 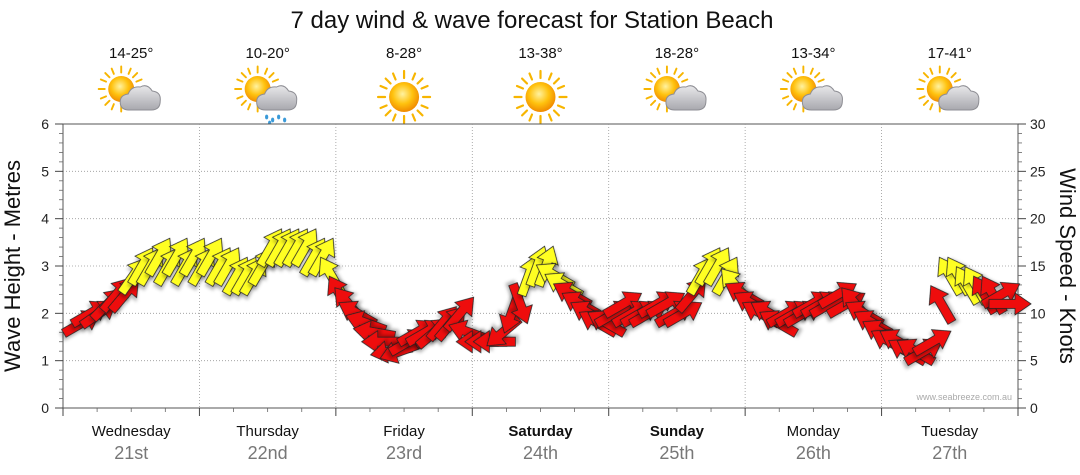 I want to click on day-date-label: 22nd, so click(x=268, y=453).